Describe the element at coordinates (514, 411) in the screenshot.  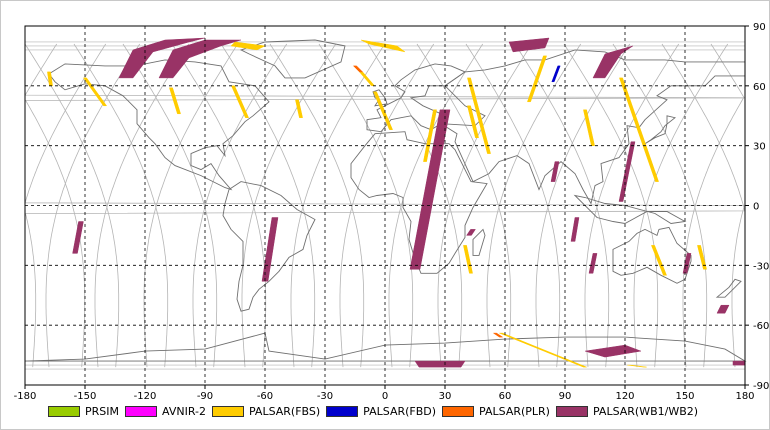
I see `legend-label: PALSAR(PLR)` at that location.